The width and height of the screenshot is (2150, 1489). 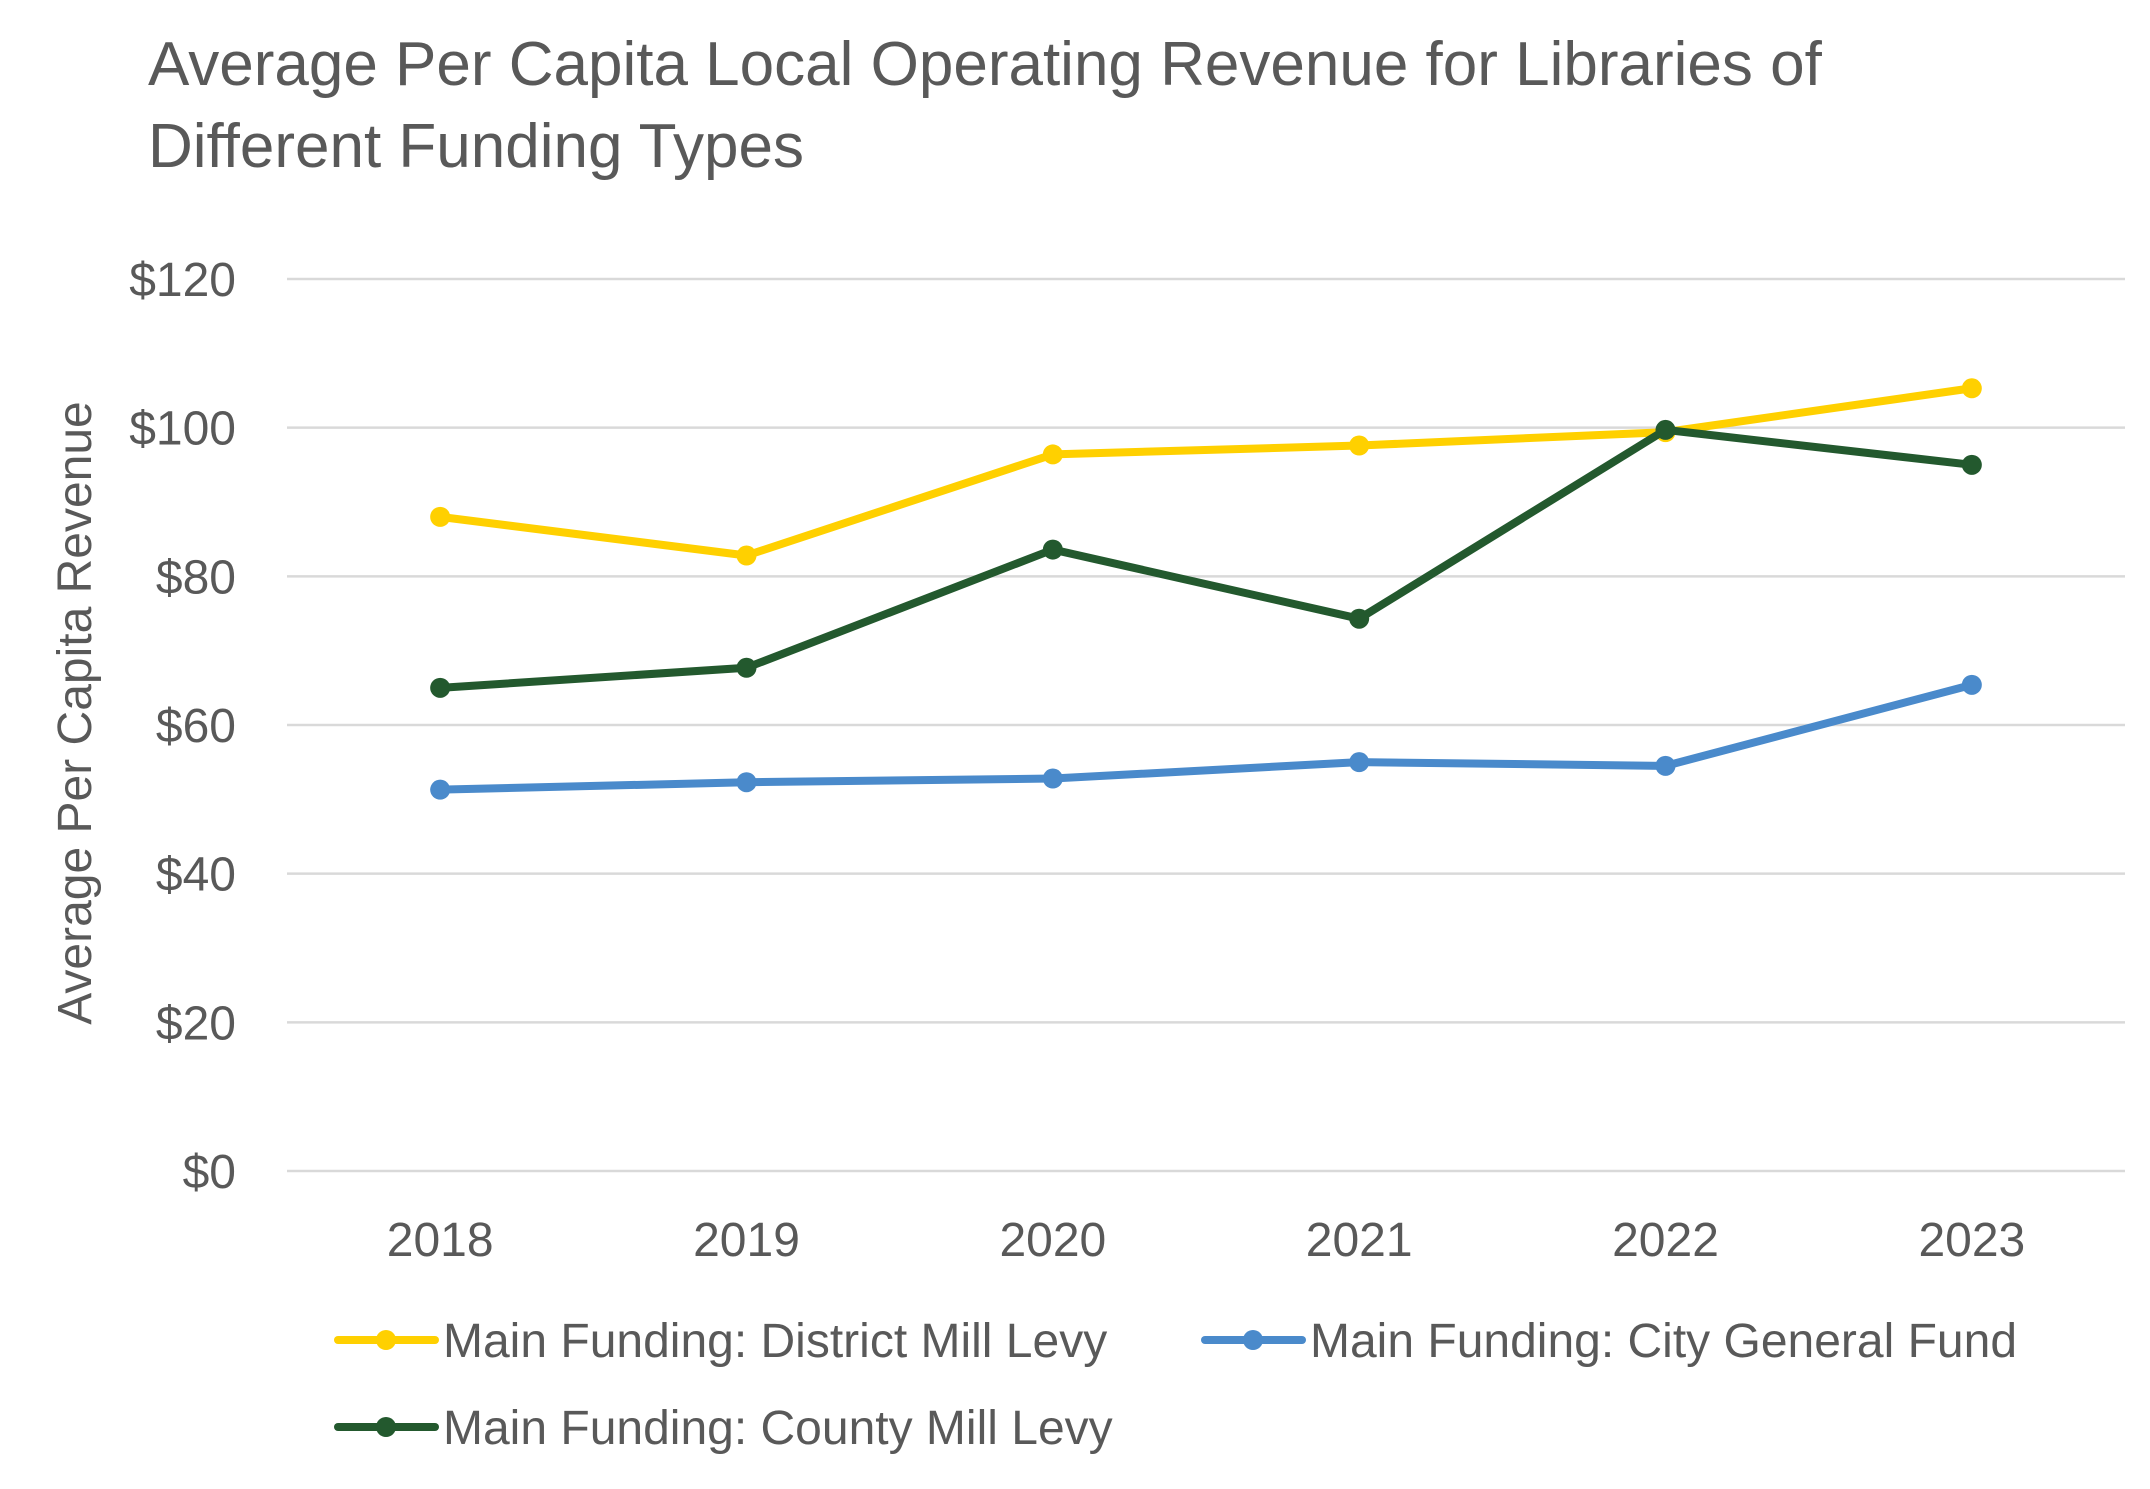 What do you see at coordinates (1359, 1240) in the screenshot?
I see `x-tick-label: 2021` at bounding box center [1359, 1240].